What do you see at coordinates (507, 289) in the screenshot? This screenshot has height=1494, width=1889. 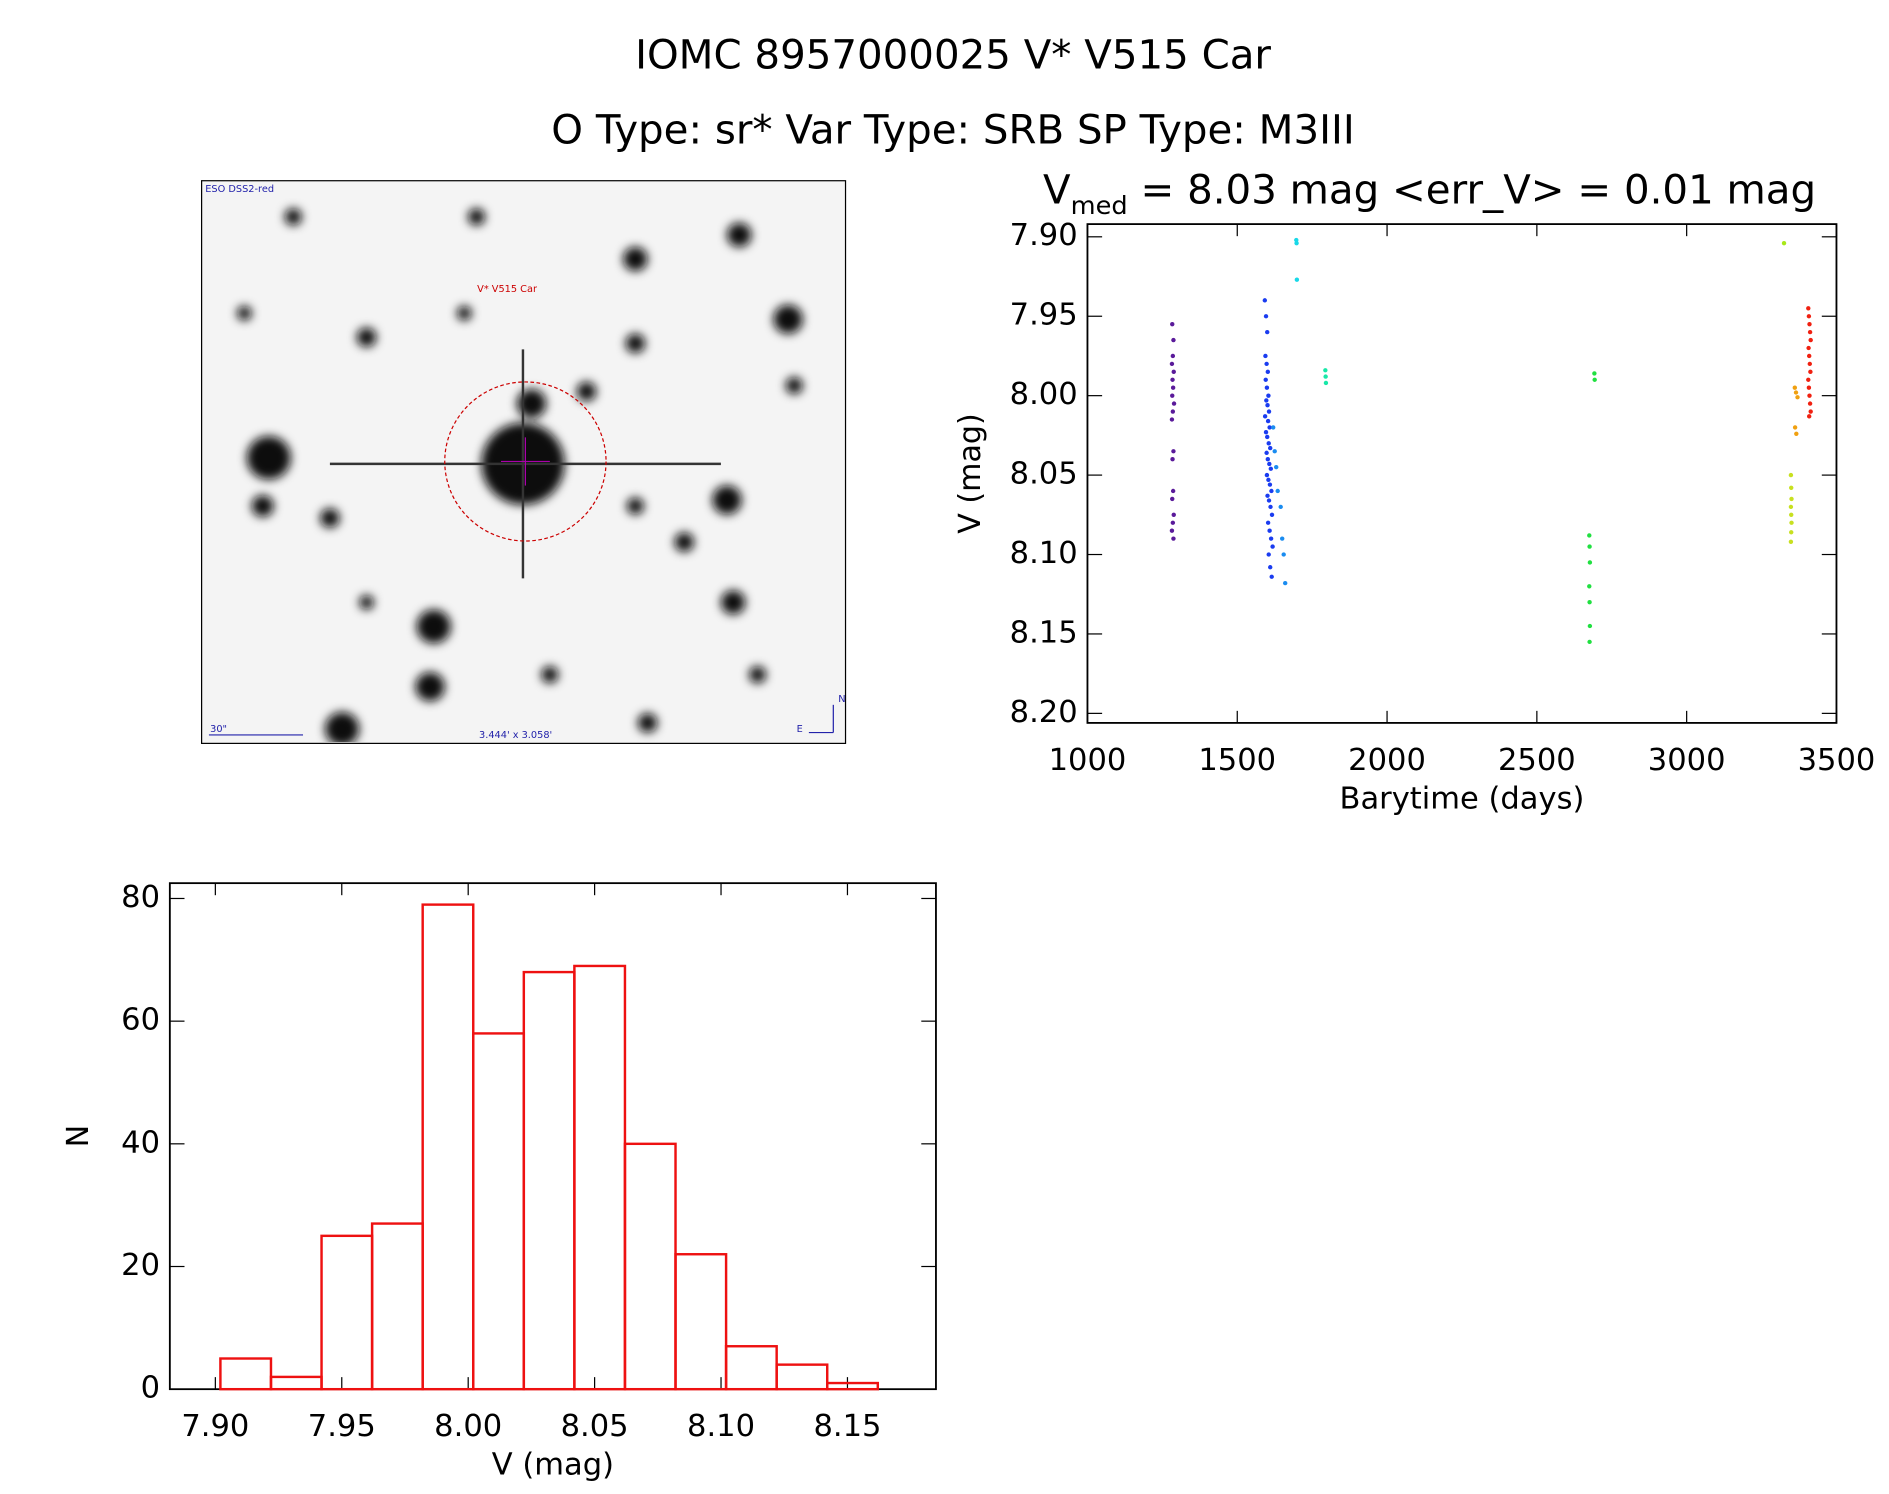 I see `target-label: V* V515 Car` at bounding box center [507, 289].